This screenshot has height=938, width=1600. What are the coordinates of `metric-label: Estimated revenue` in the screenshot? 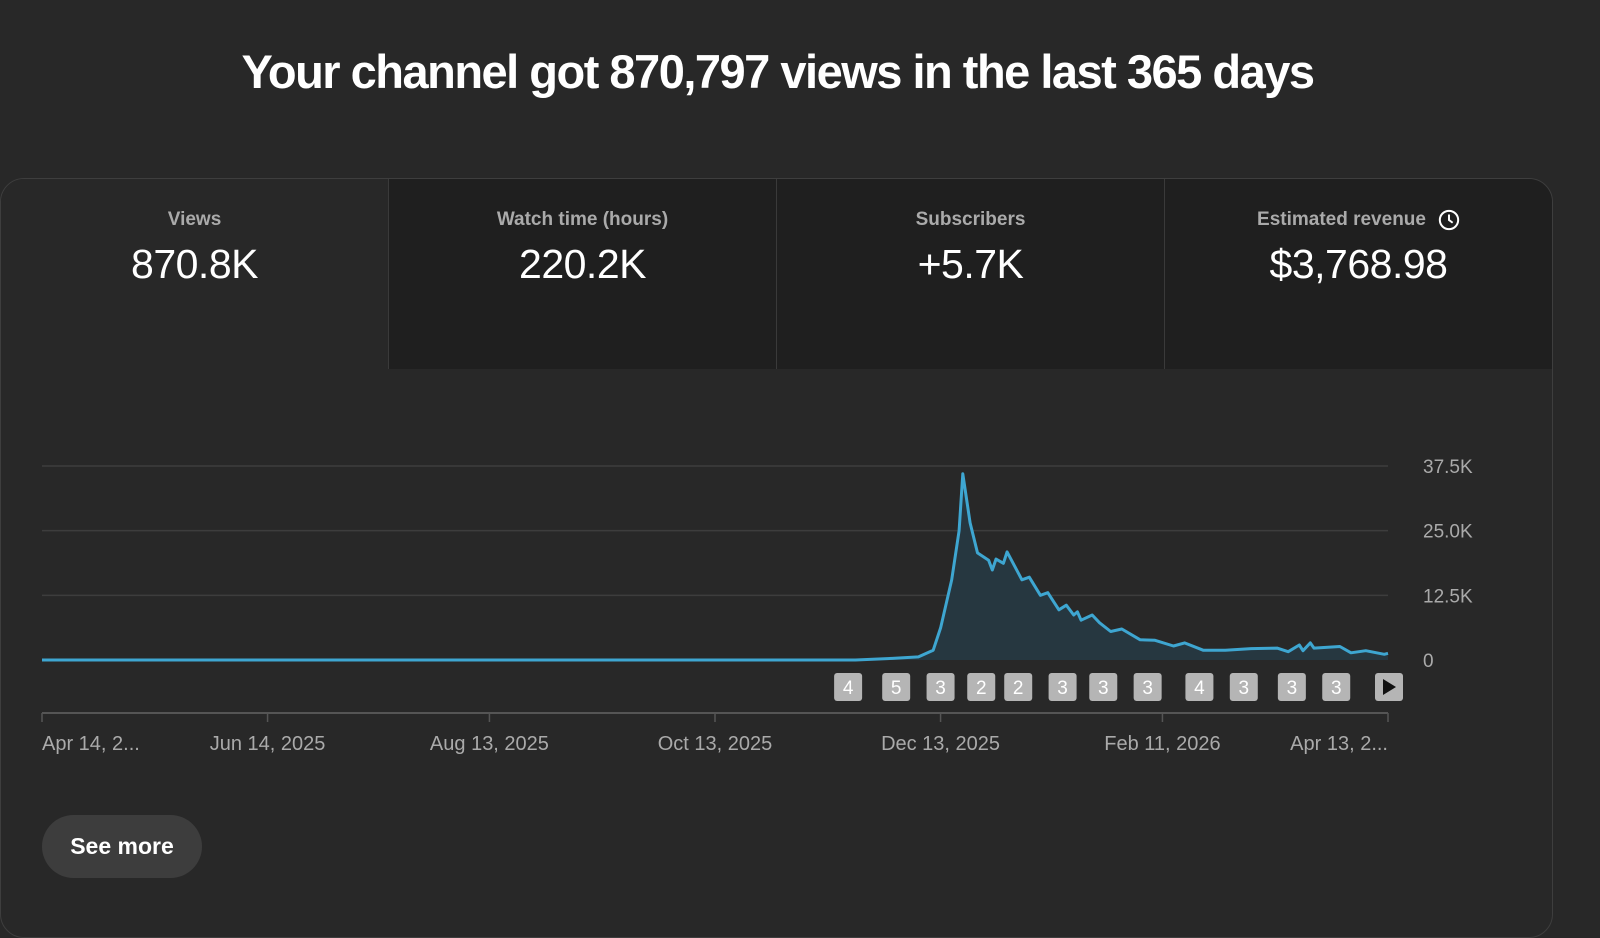 It's located at (1341, 219).